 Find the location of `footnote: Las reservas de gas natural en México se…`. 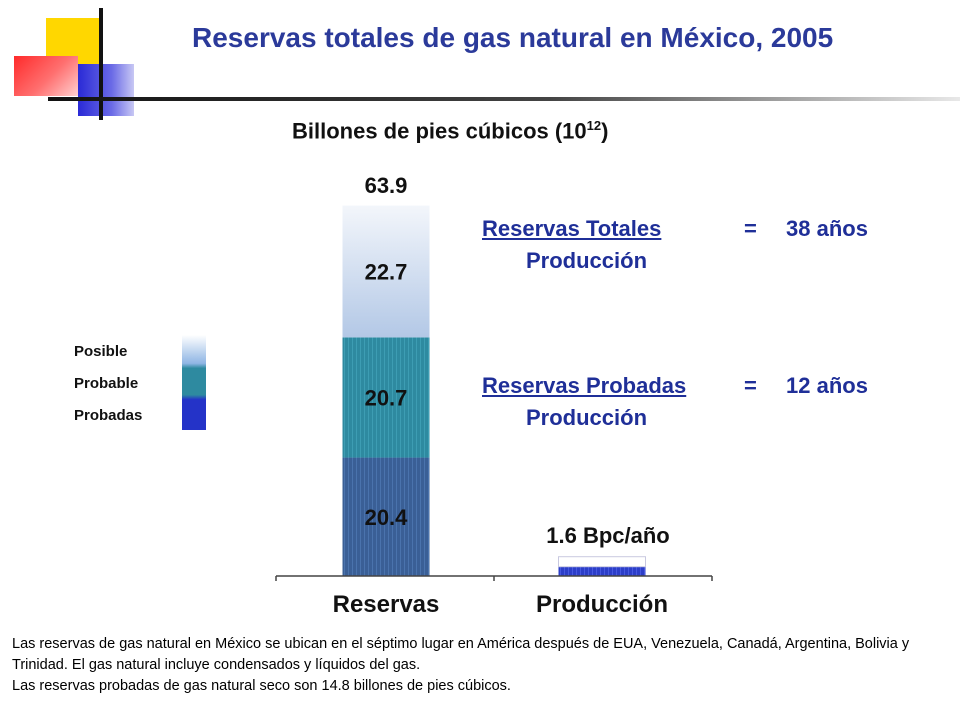

footnote: Las reservas de gas natural en México se… is located at coordinates (479, 665).